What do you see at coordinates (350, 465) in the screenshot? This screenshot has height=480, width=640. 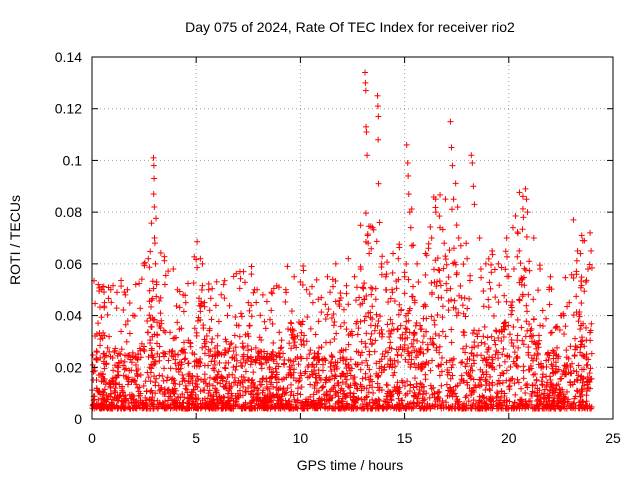 I see `x-axis-label: GPS time / hours` at bounding box center [350, 465].